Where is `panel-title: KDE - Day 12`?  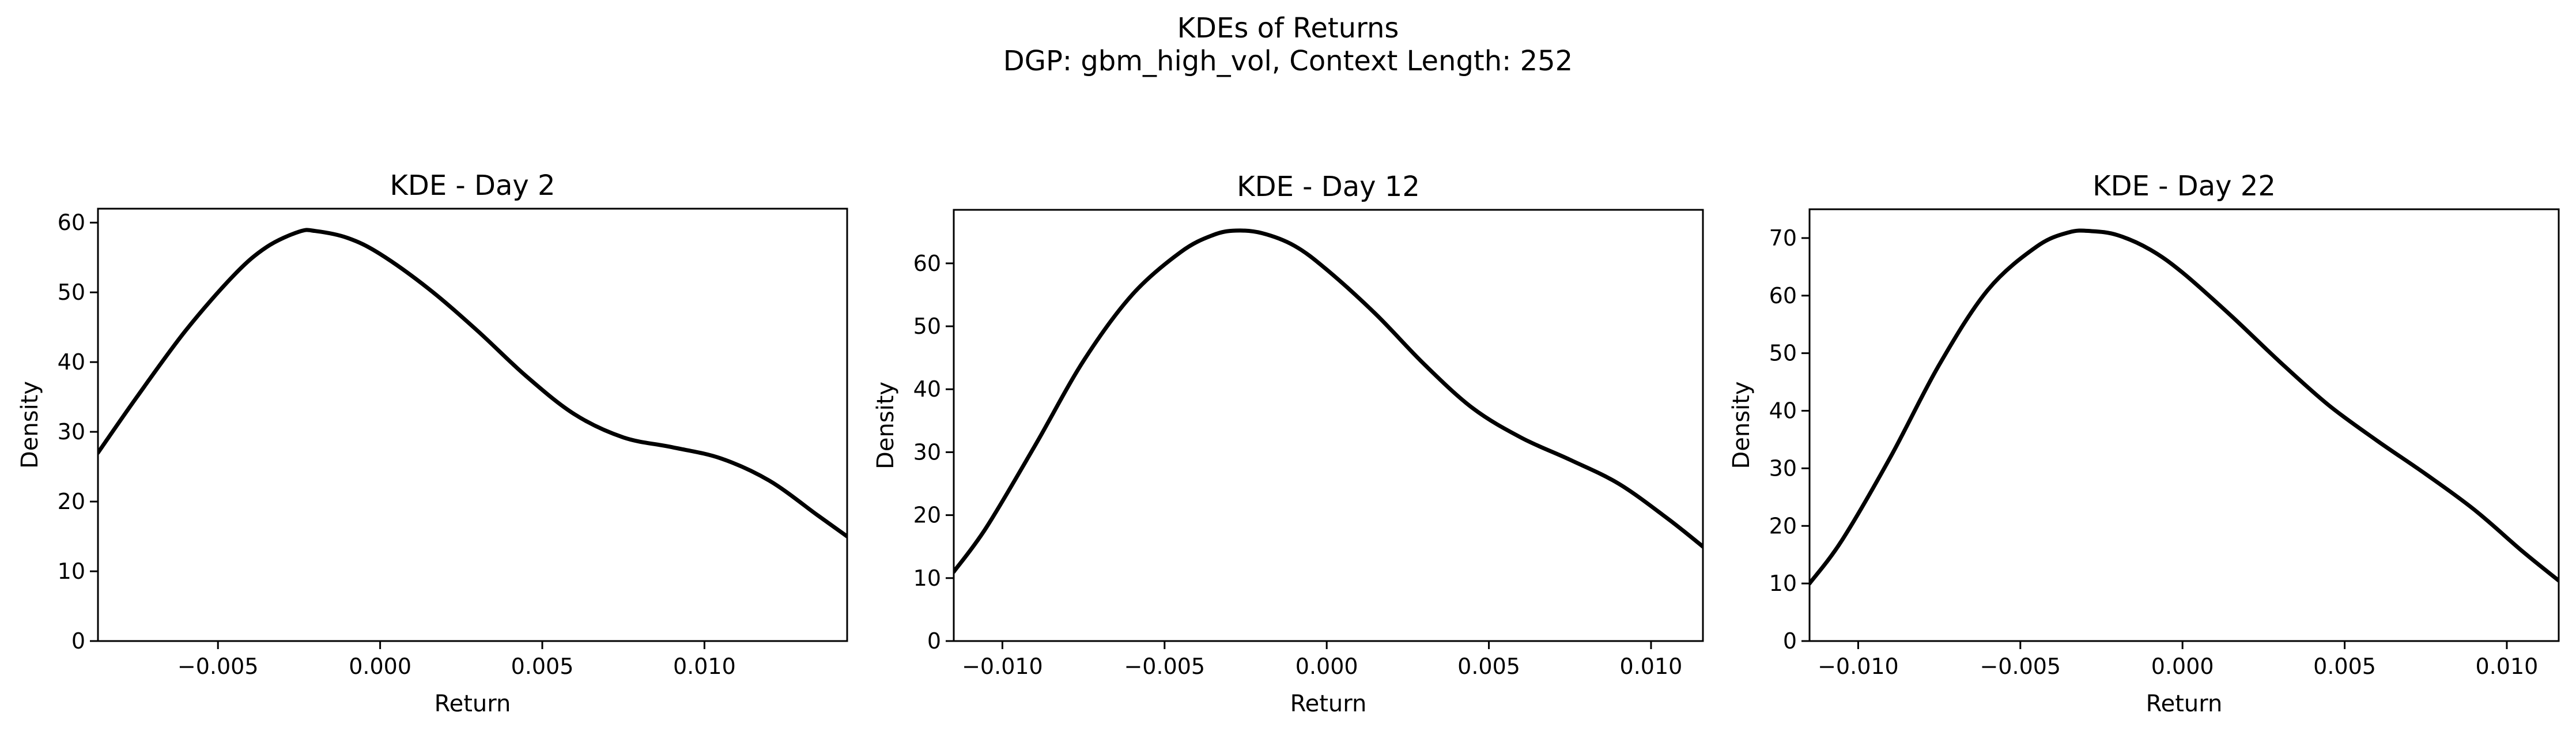 panel-title: KDE - Day 12 is located at coordinates (1328, 187).